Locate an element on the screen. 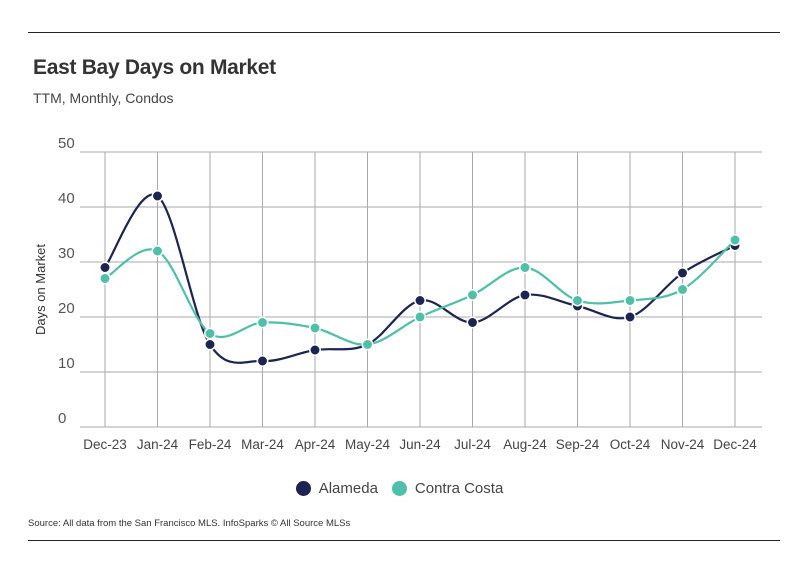  x-tick-label: Apr-24 is located at coordinates (315, 444).